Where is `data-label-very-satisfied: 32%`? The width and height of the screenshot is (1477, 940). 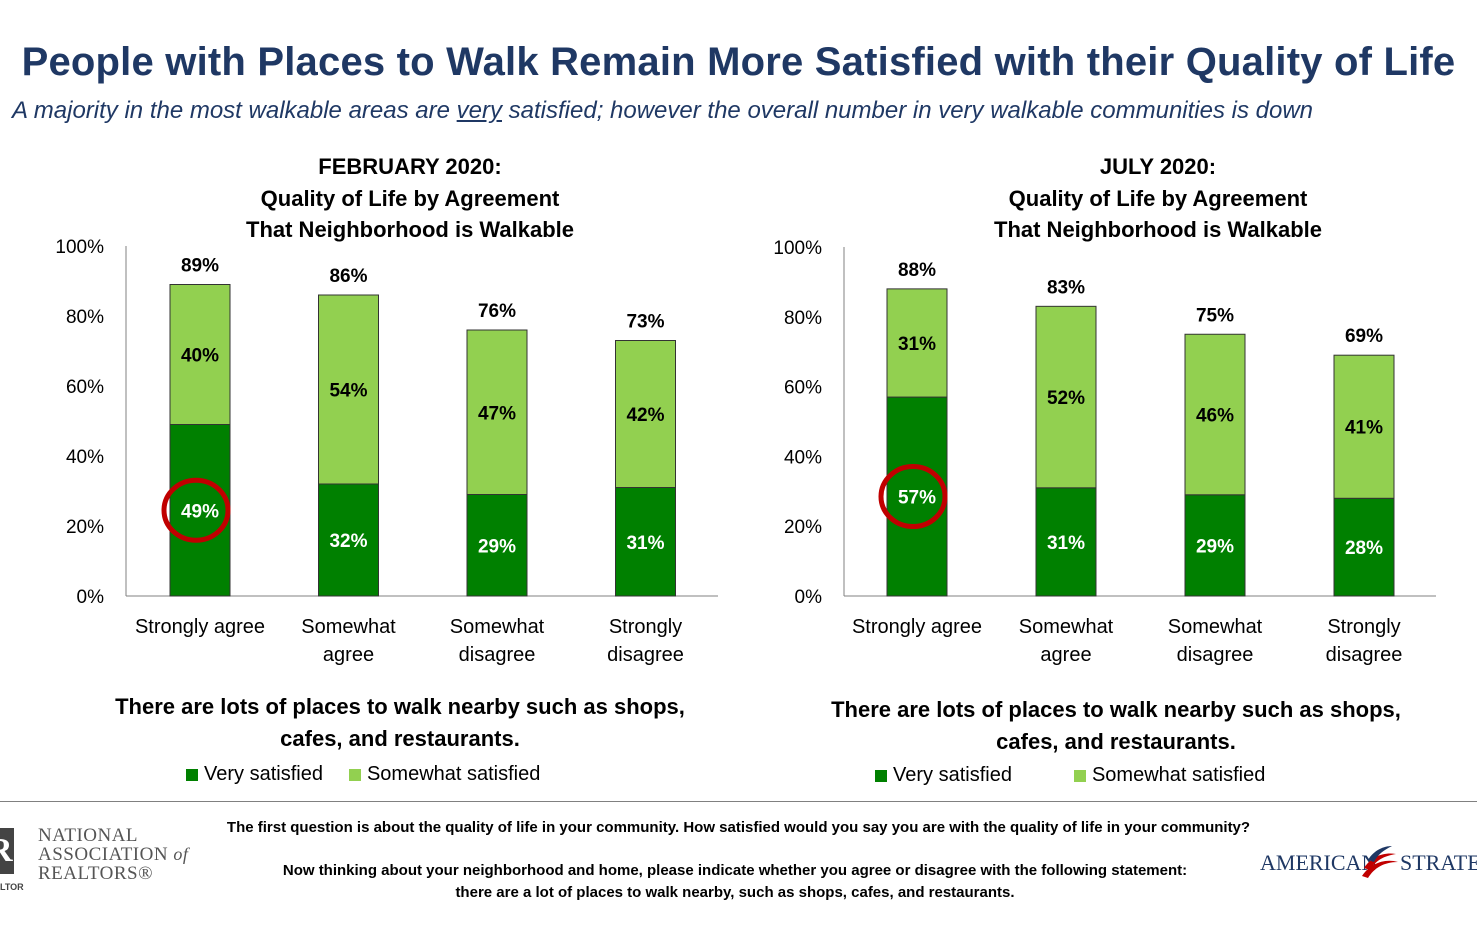 data-label-very-satisfied: 32% is located at coordinates (348, 541).